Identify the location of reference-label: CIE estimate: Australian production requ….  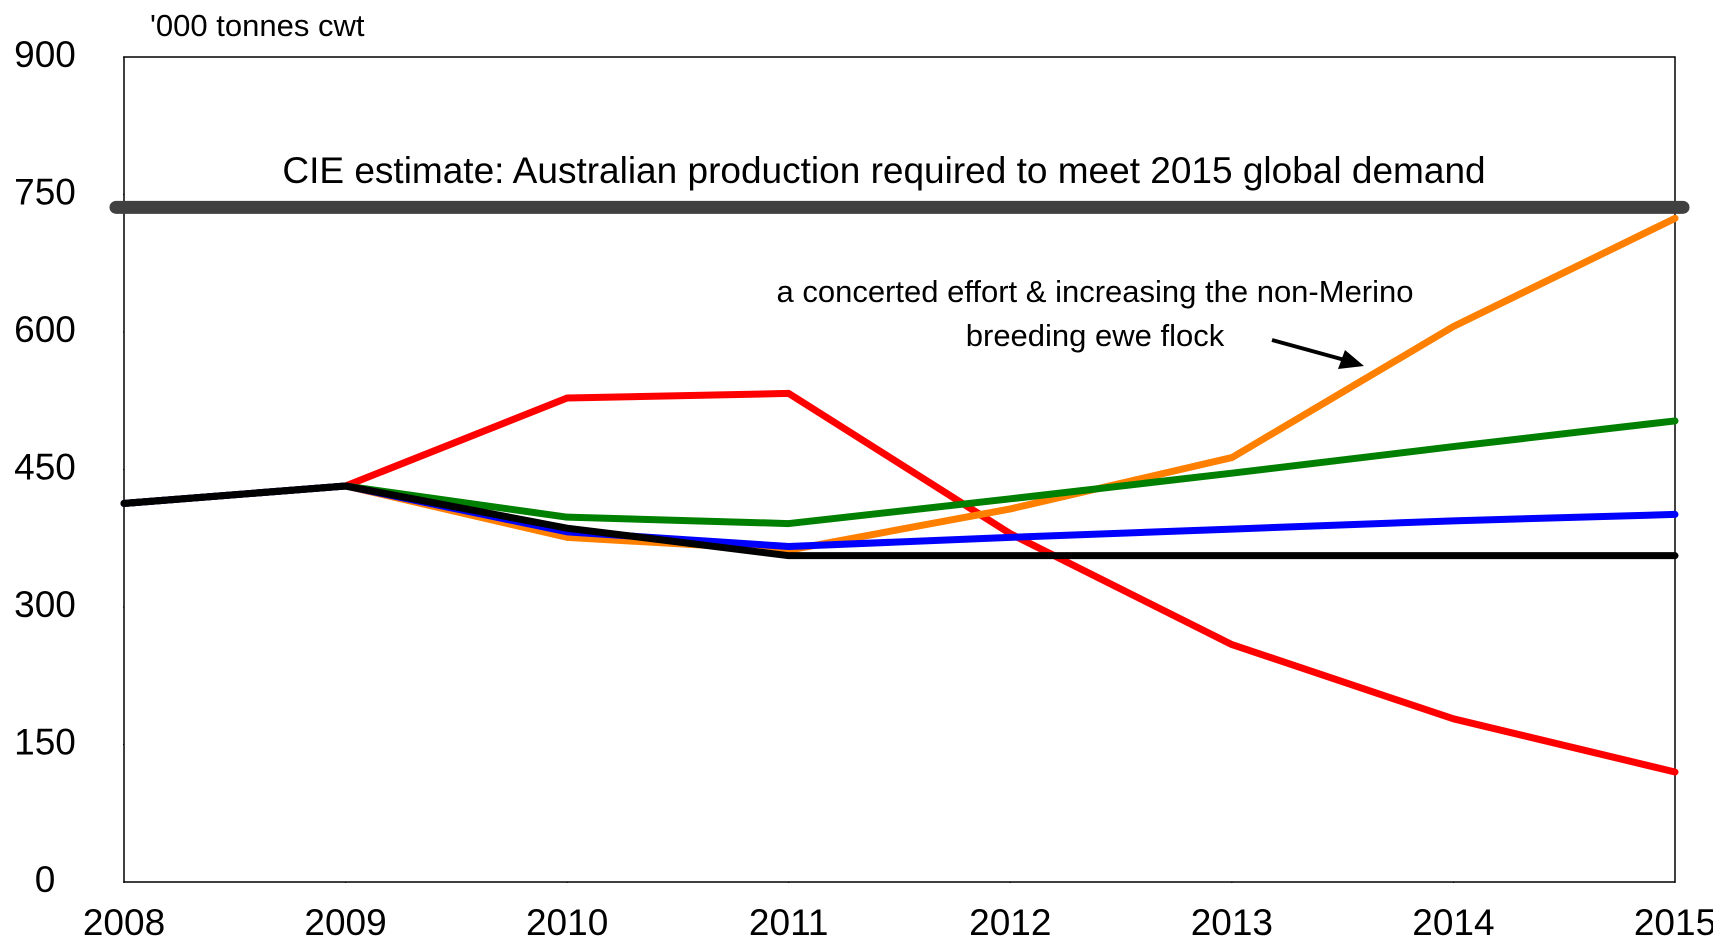
(883, 170).